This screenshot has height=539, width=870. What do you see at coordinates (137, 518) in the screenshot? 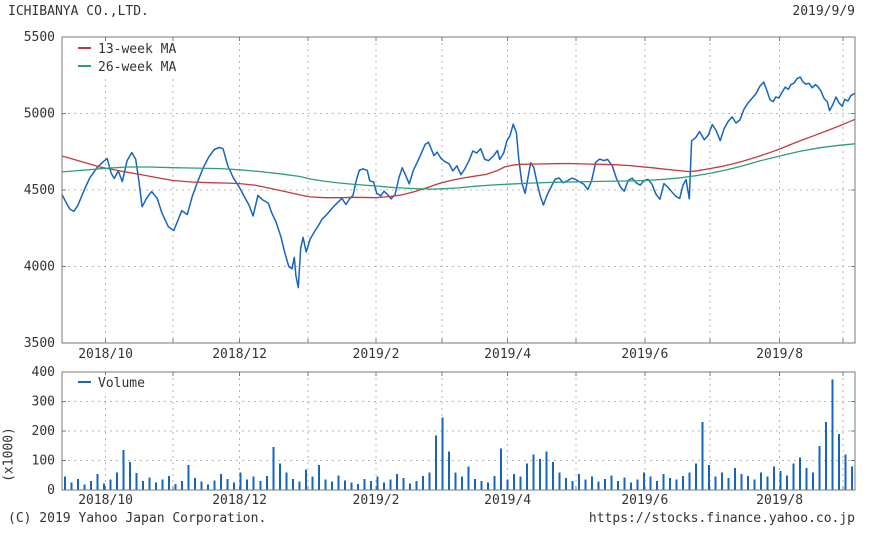
I see `copyright-text: (C) 2019 Yahoo Japan Corporation.` at bounding box center [137, 518].